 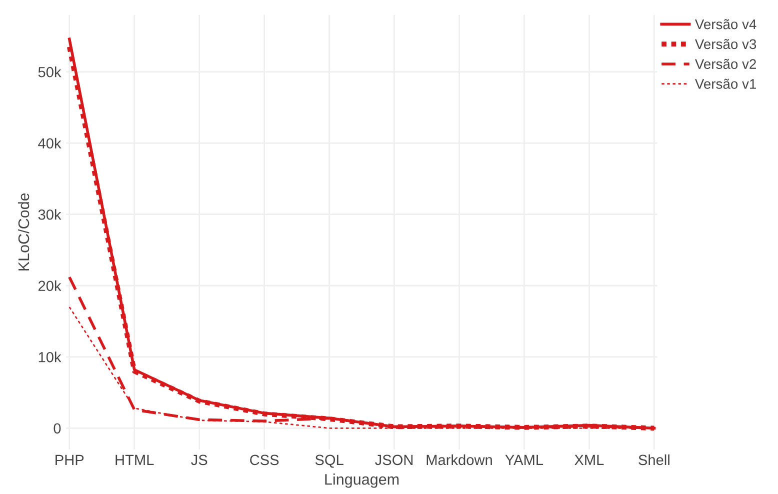 What do you see at coordinates (199, 460) in the screenshot?
I see `x-tick-label: JS` at bounding box center [199, 460].